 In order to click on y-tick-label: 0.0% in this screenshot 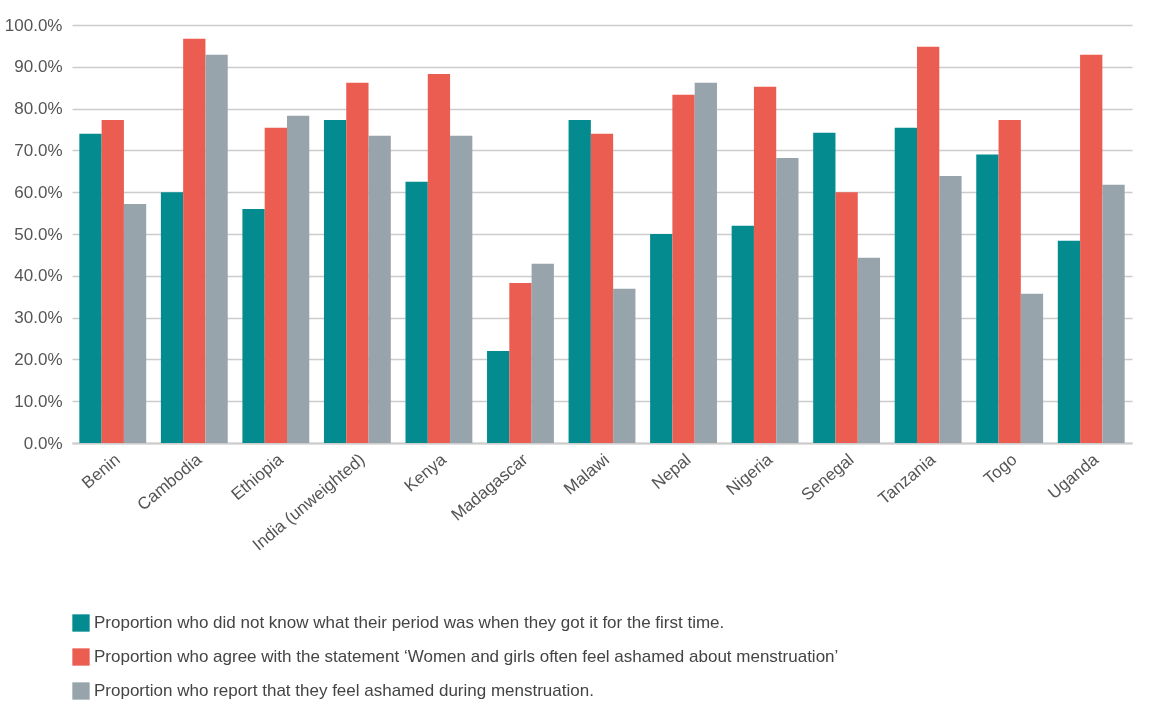, I will do `click(43, 443)`.